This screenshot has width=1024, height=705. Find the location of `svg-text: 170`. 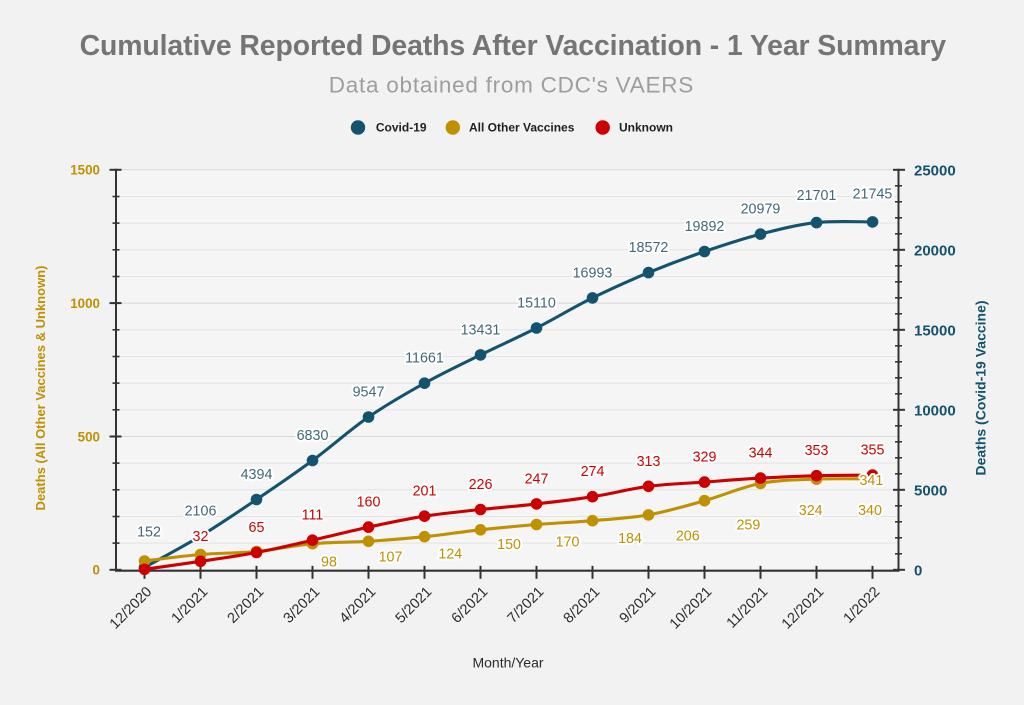

svg-text: 170 is located at coordinates (568, 543).